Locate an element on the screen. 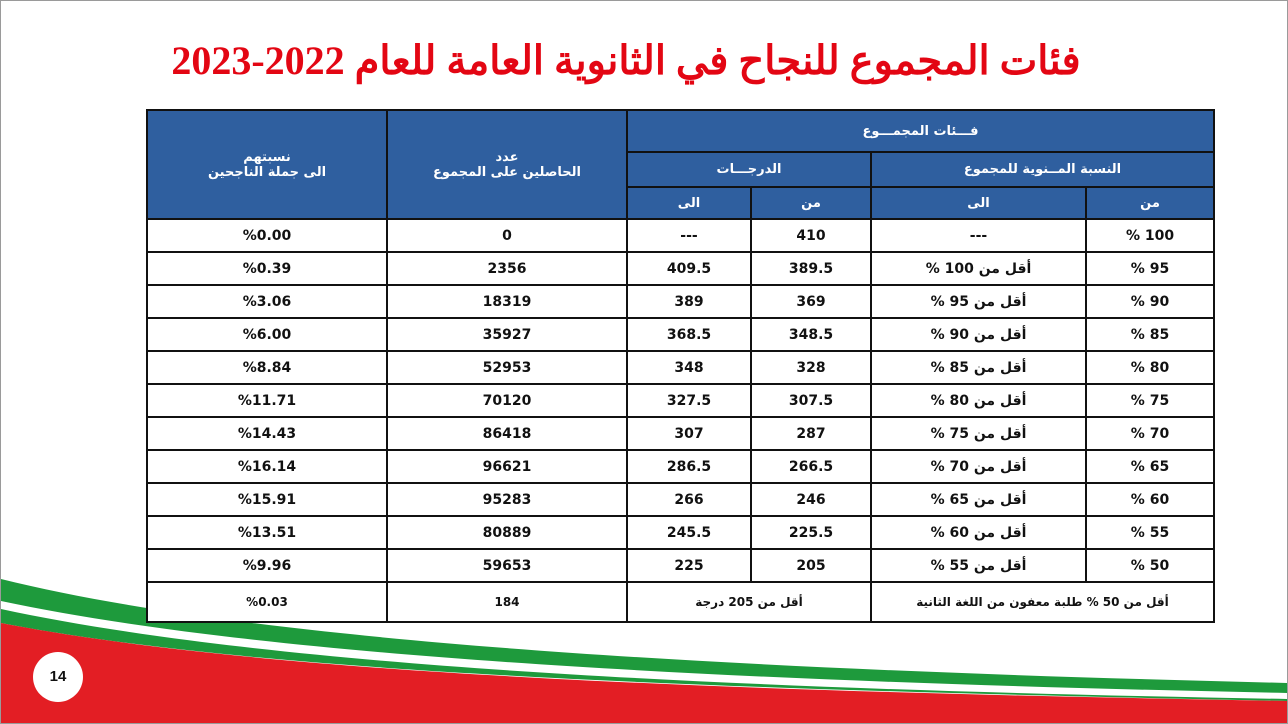  table-row: % 60 أقل من 65 % 246 266 95283 %15.91 is located at coordinates (680, 499).